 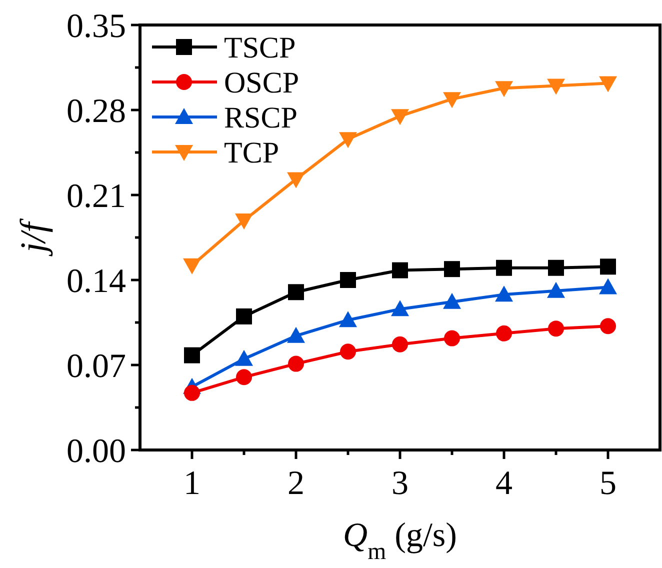 I want to click on x-tick-label: 1, so click(x=192, y=483).